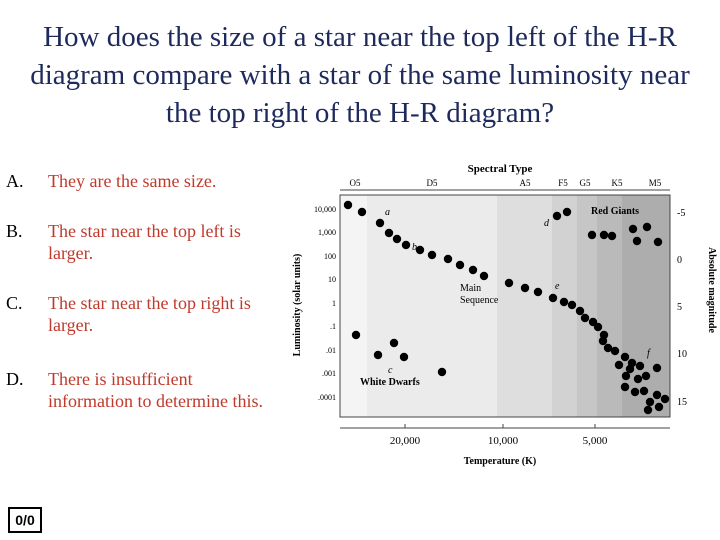 This screenshot has width=720, height=540. What do you see at coordinates (390, 370) in the screenshot?
I see `point-label-c: c` at bounding box center [390, 370].